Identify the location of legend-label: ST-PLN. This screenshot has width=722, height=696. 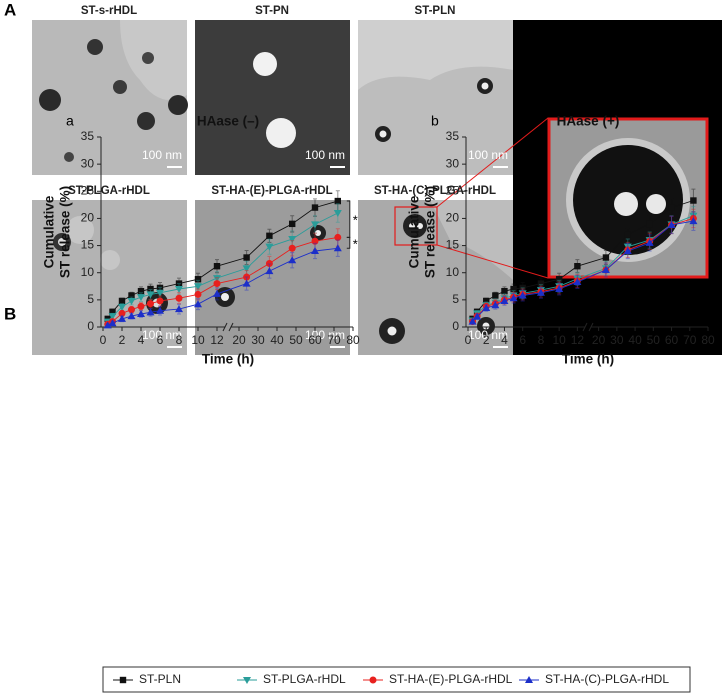
(160, 679).